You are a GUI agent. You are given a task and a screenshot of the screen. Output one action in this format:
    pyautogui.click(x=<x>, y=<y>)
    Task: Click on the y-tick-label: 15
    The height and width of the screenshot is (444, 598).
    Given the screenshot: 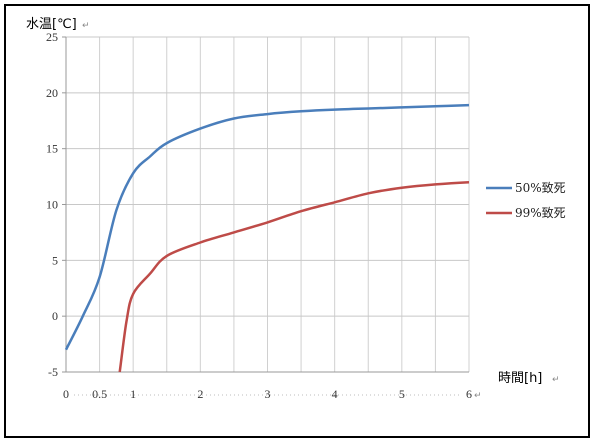 What is the action you would take?
    pyautogui.click(x=52, y=149)
    